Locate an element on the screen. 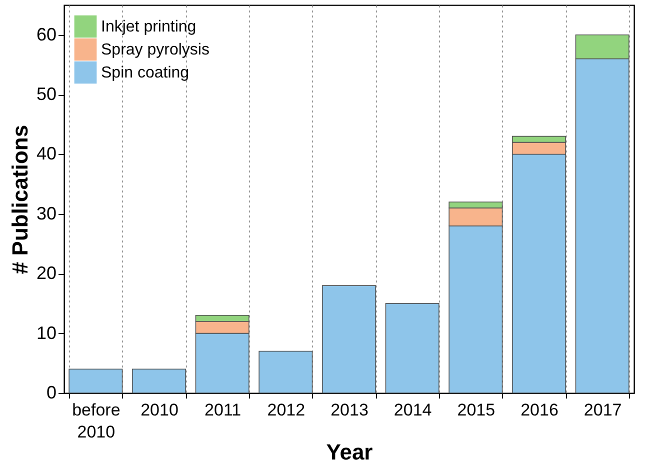  x-tick-label: before 2010 is located at coordinates (96, 421).